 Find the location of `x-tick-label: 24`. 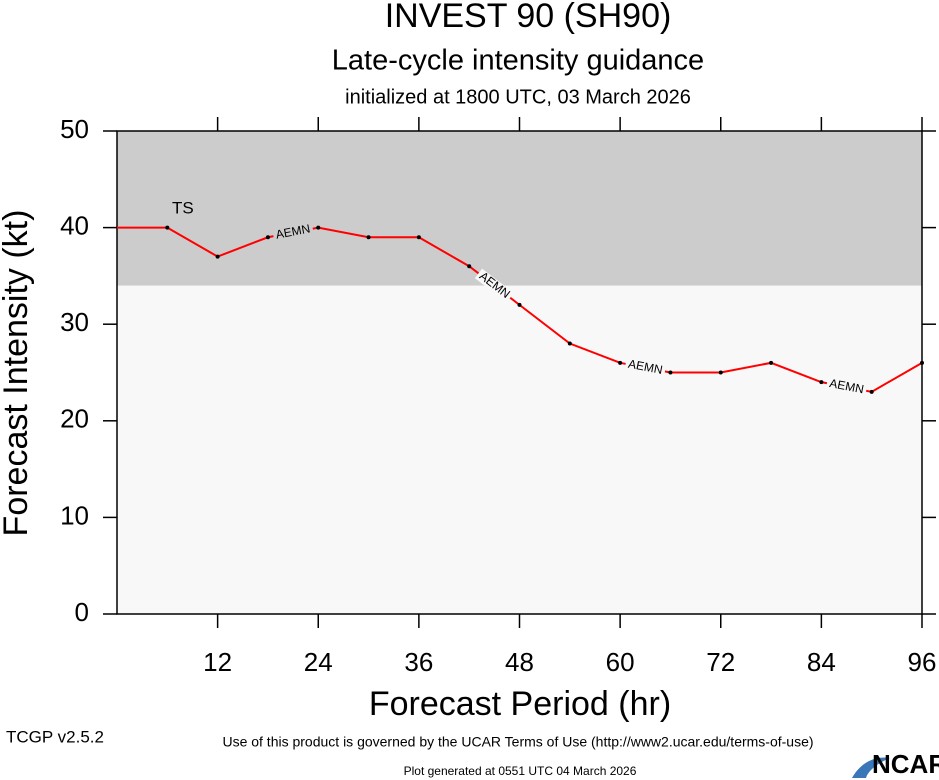

x-tick-label: 24 is located at coordinates (318, 662).